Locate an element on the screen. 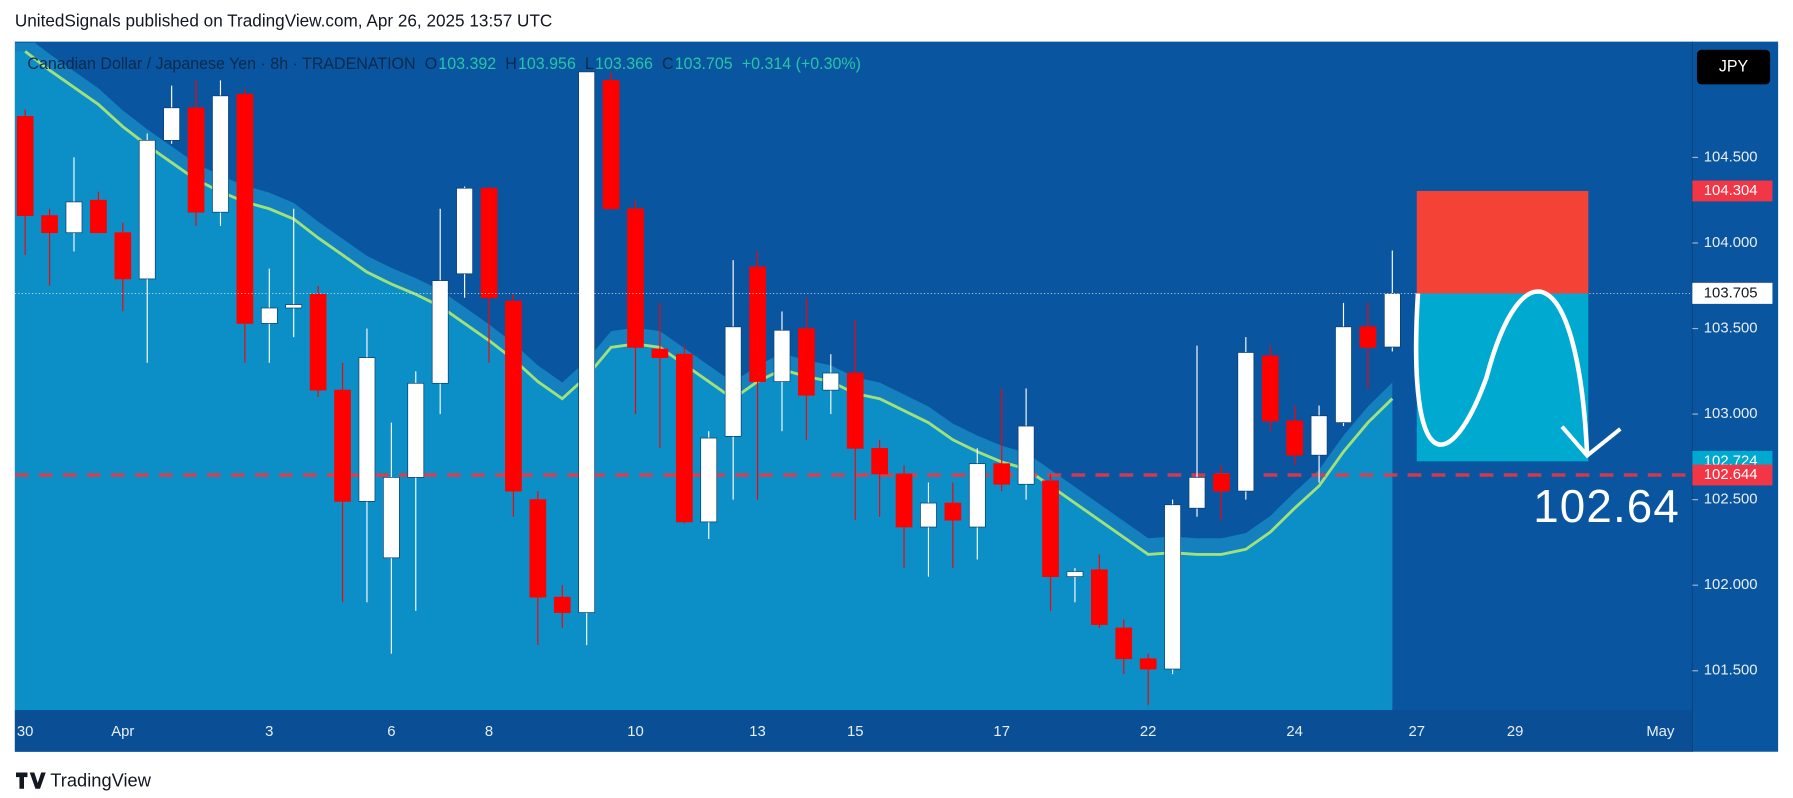 Image resolution: width=1793 pixels, height=798 pixels. x-tick-label: 30 is located at coordinates (25, 731).